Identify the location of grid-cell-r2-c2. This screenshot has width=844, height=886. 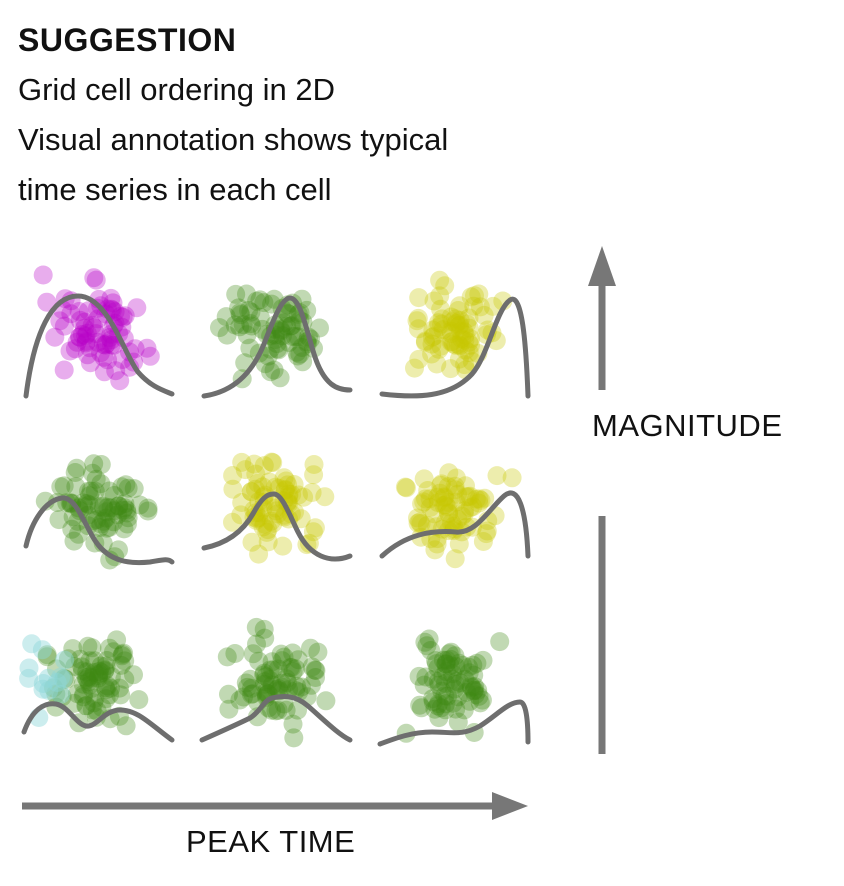
(277, 508).